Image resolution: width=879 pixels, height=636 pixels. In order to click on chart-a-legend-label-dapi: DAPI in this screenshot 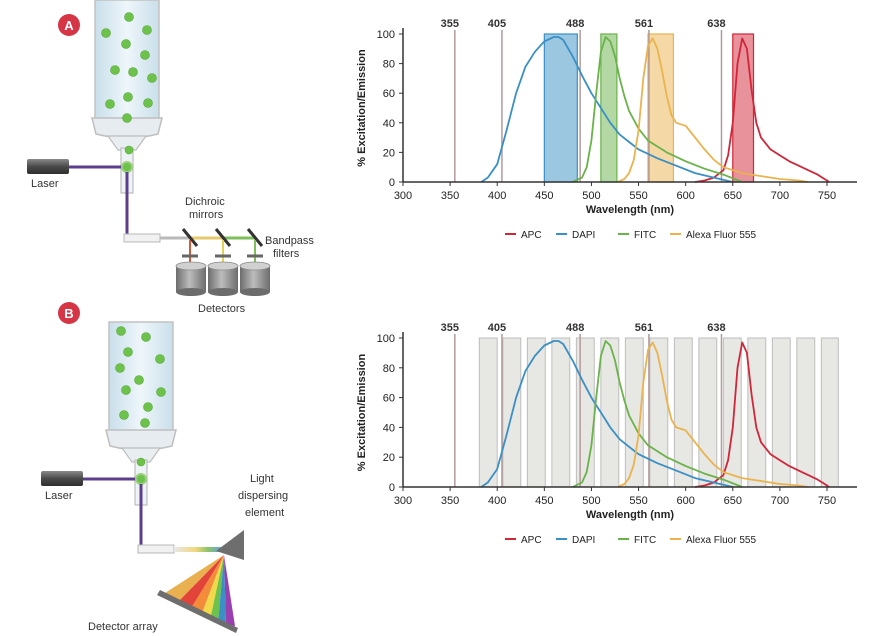, I will do `click(583, 235)`.